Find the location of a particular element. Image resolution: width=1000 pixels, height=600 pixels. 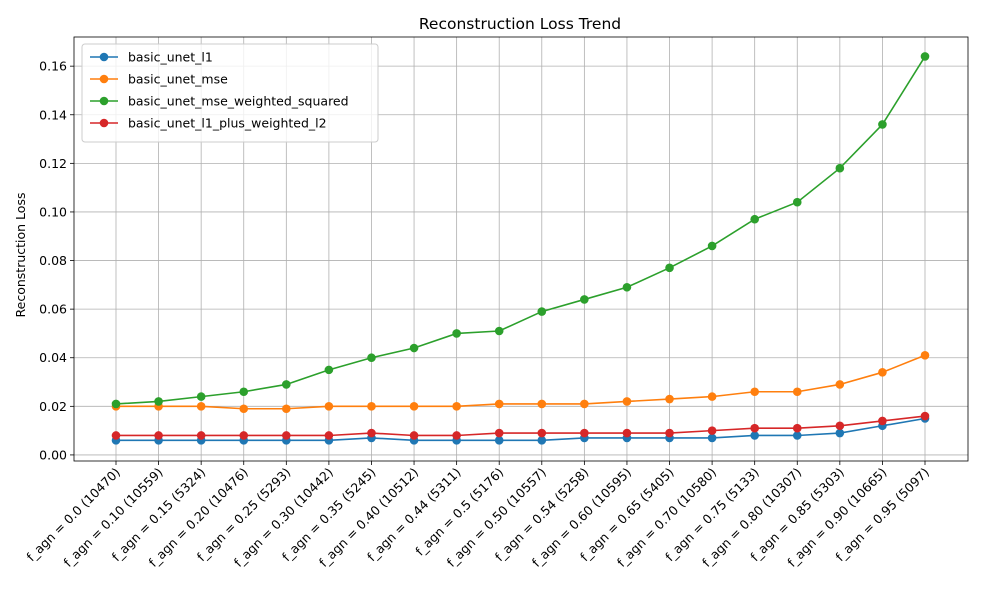

y-tick-label: 0.12 is located at coordinates (53, 163).